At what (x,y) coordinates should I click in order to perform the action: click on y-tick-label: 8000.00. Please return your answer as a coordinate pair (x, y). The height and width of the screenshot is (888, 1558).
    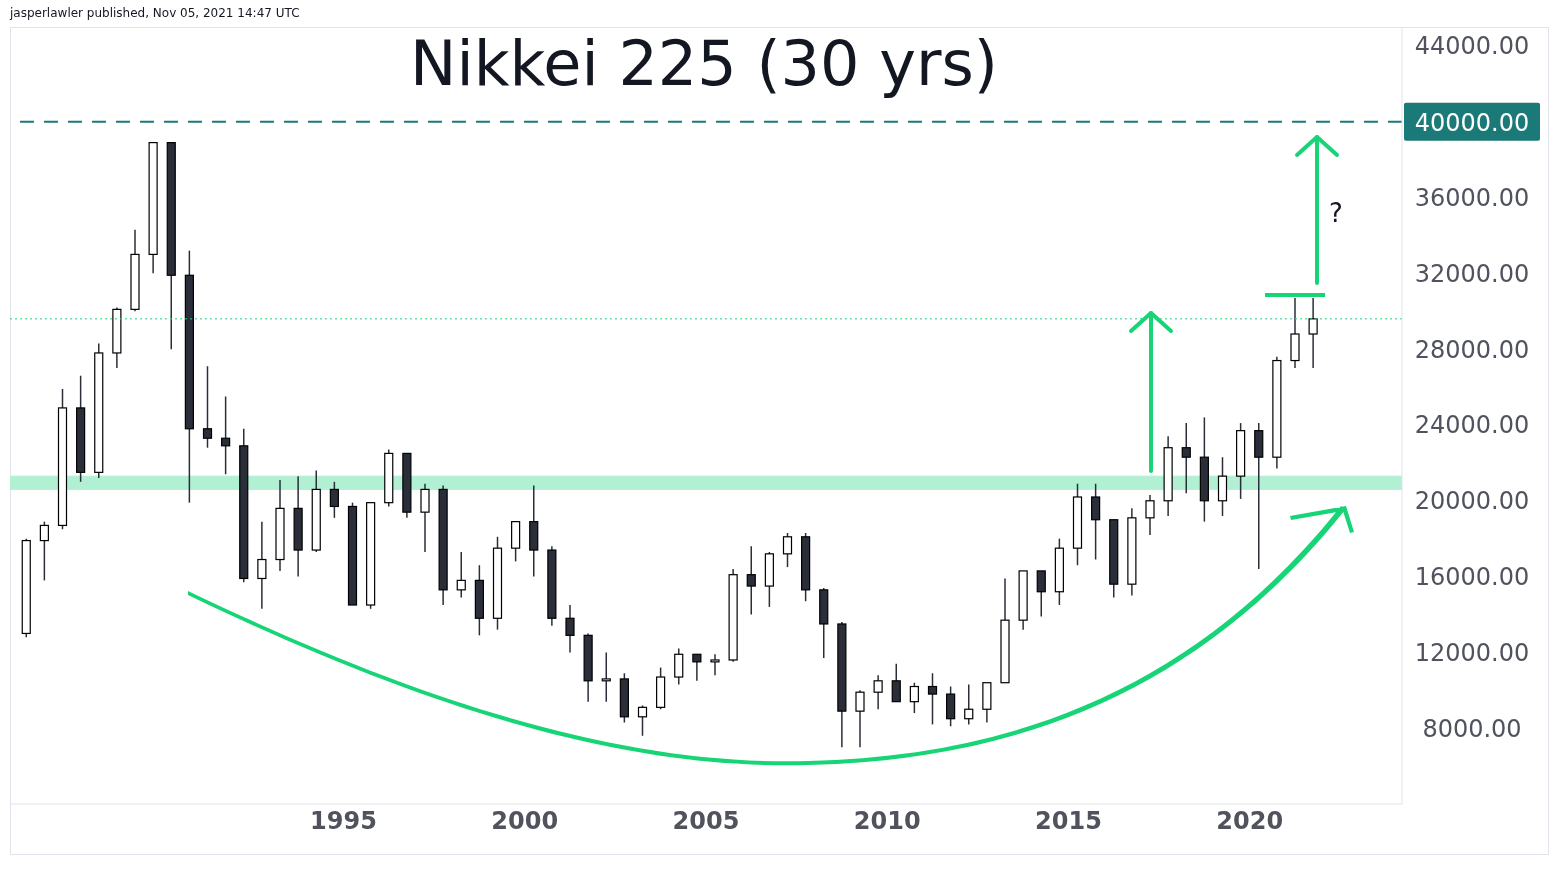
    Looking at the image, I should click on (1472, 728).